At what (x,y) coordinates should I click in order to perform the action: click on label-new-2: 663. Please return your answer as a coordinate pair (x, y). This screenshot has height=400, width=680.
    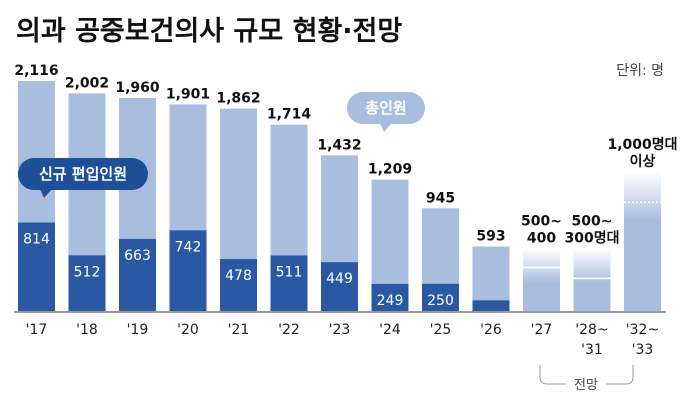
    Looking at the image, I should click on (137, 256).